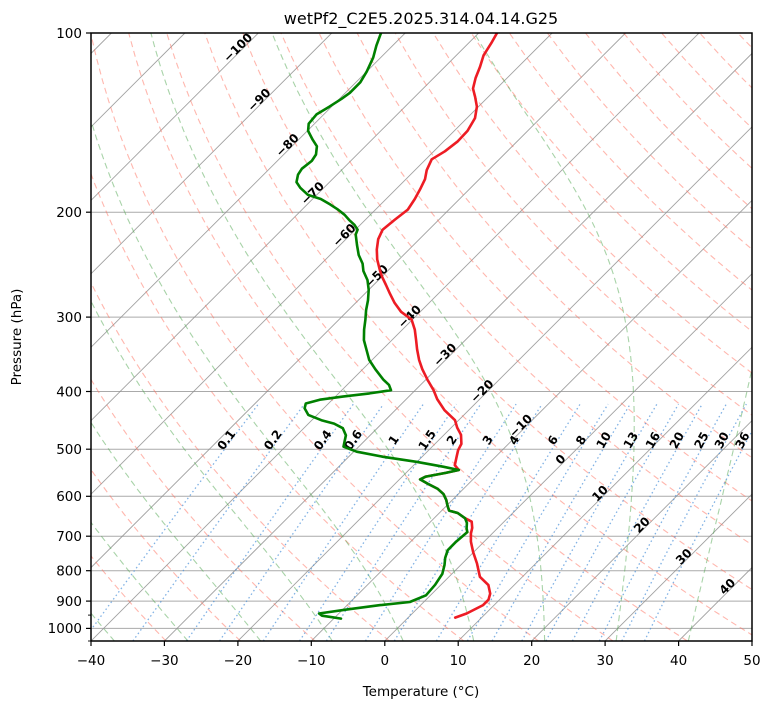 This screenshot has height=712, width=775. What do you see at coordinates (385, 661) in the screenshot?
I see `x-tick-label: 0` at bounding box center [385, 661].